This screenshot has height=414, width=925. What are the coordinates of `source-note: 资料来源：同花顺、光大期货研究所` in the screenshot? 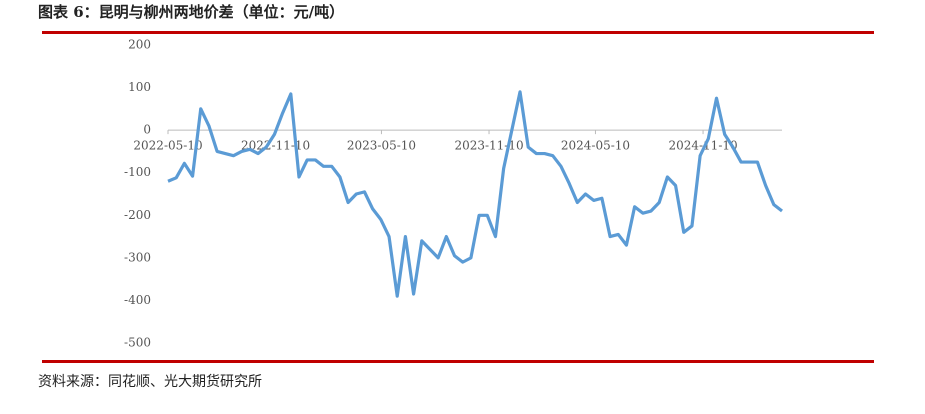 It's located at (150, 381).